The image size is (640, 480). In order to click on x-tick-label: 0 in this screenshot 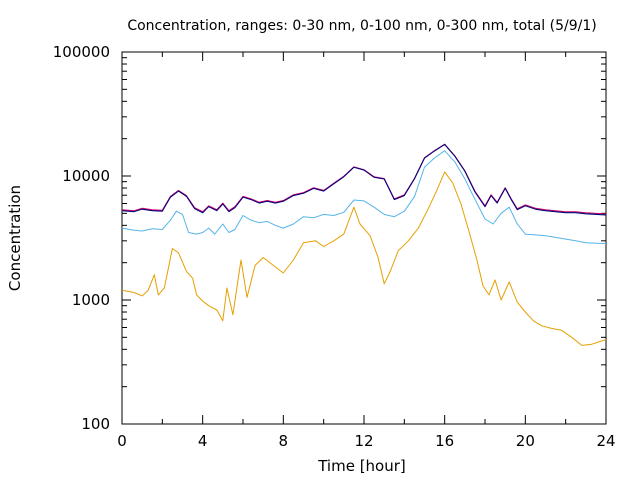, I will do `click(122, 441)`.